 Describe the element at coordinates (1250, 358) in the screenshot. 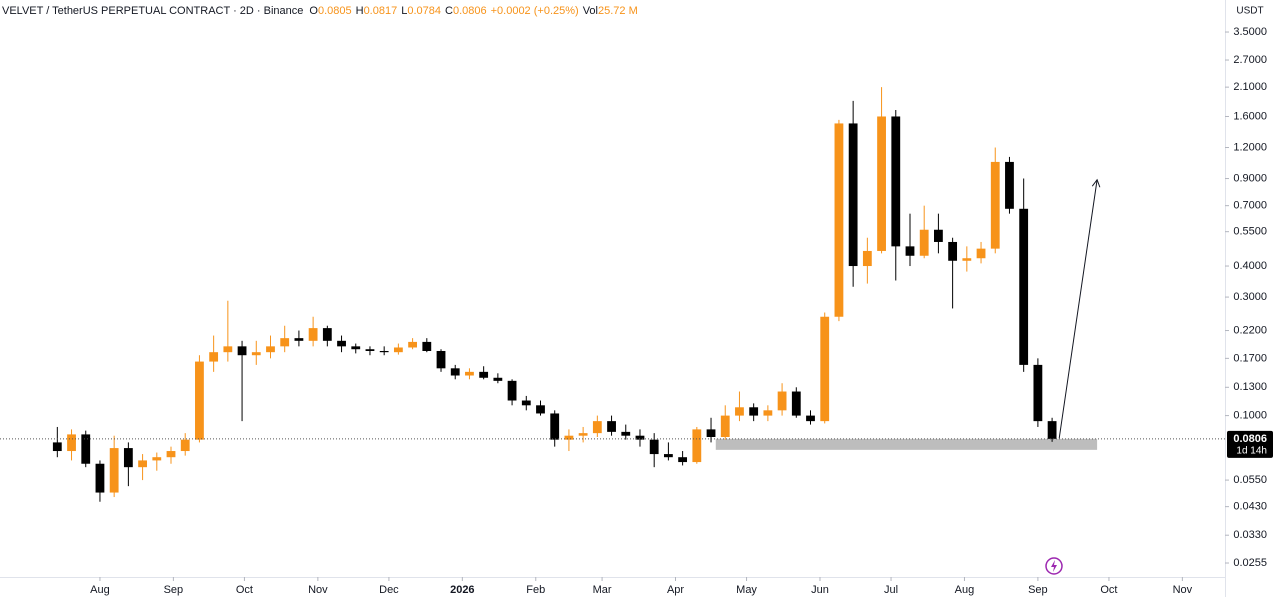

I see `y-tick-label: 0.1700` at that location.